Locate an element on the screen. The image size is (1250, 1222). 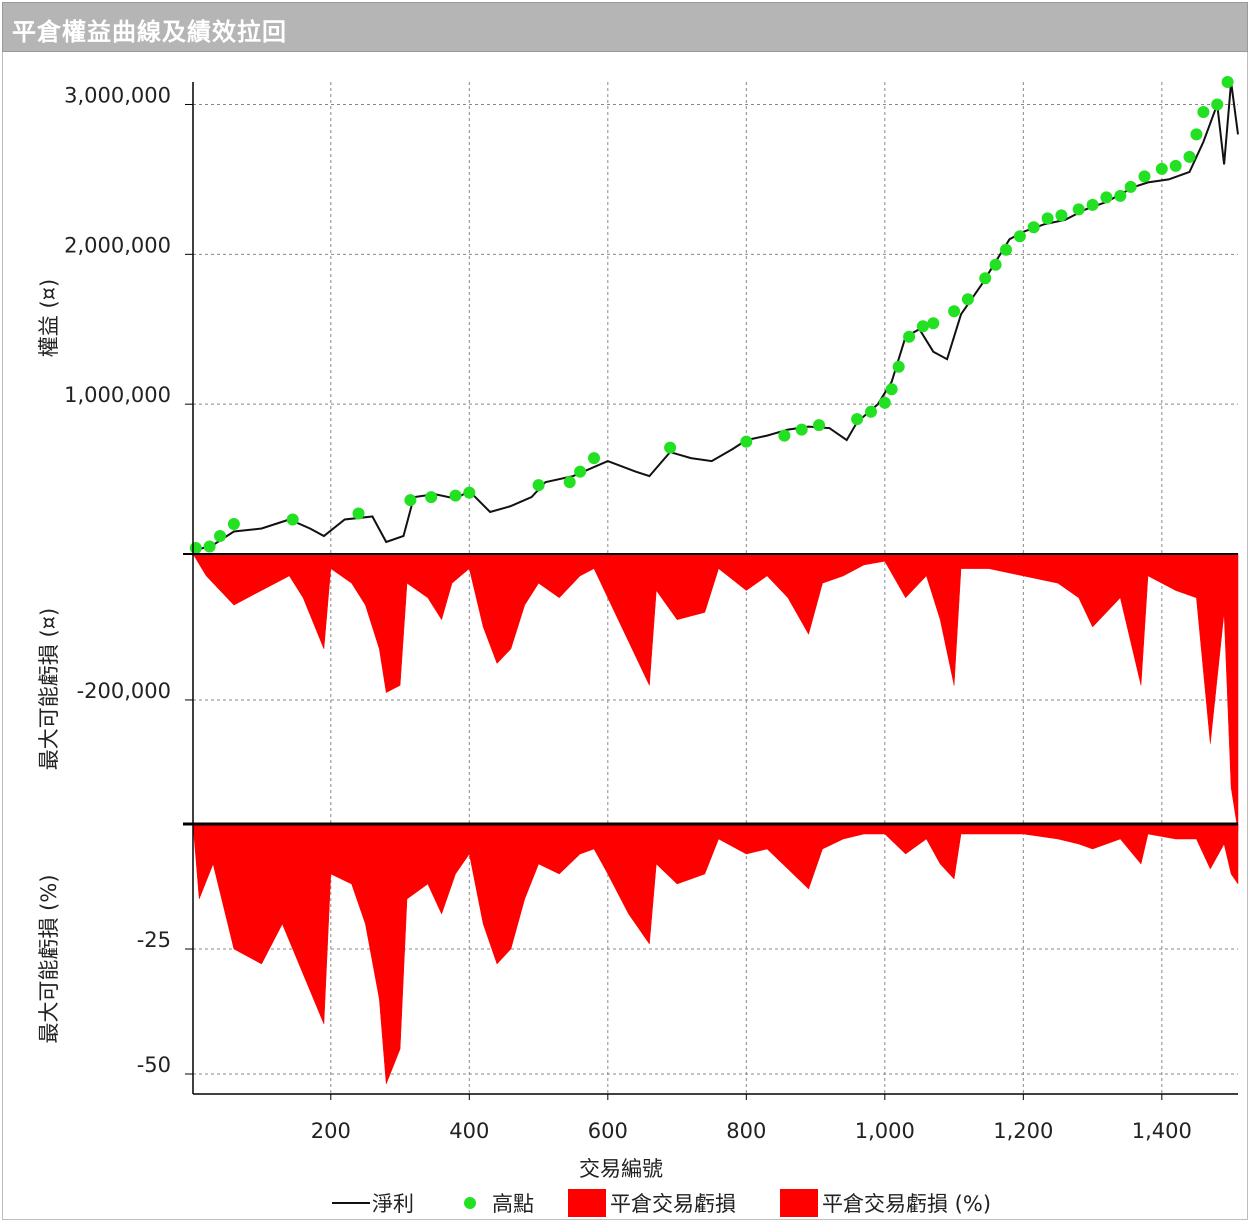
legend-label: 平倉交易虧損 is located at coordinates (673, 1204).